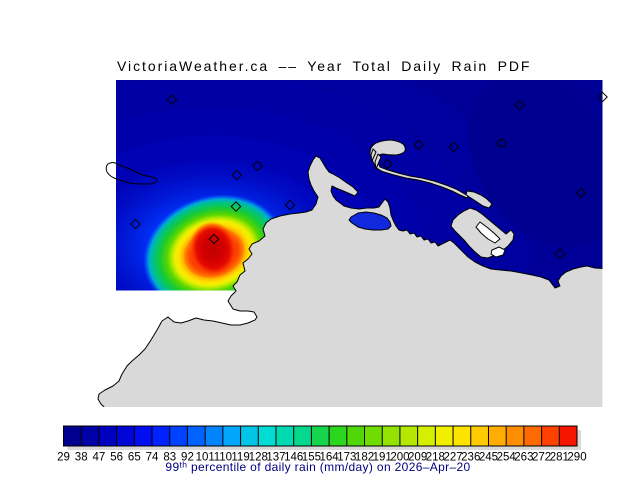 The width and height of the screenshot is (640, 480). I want to click on svg-text: 128, so click(258, 458).